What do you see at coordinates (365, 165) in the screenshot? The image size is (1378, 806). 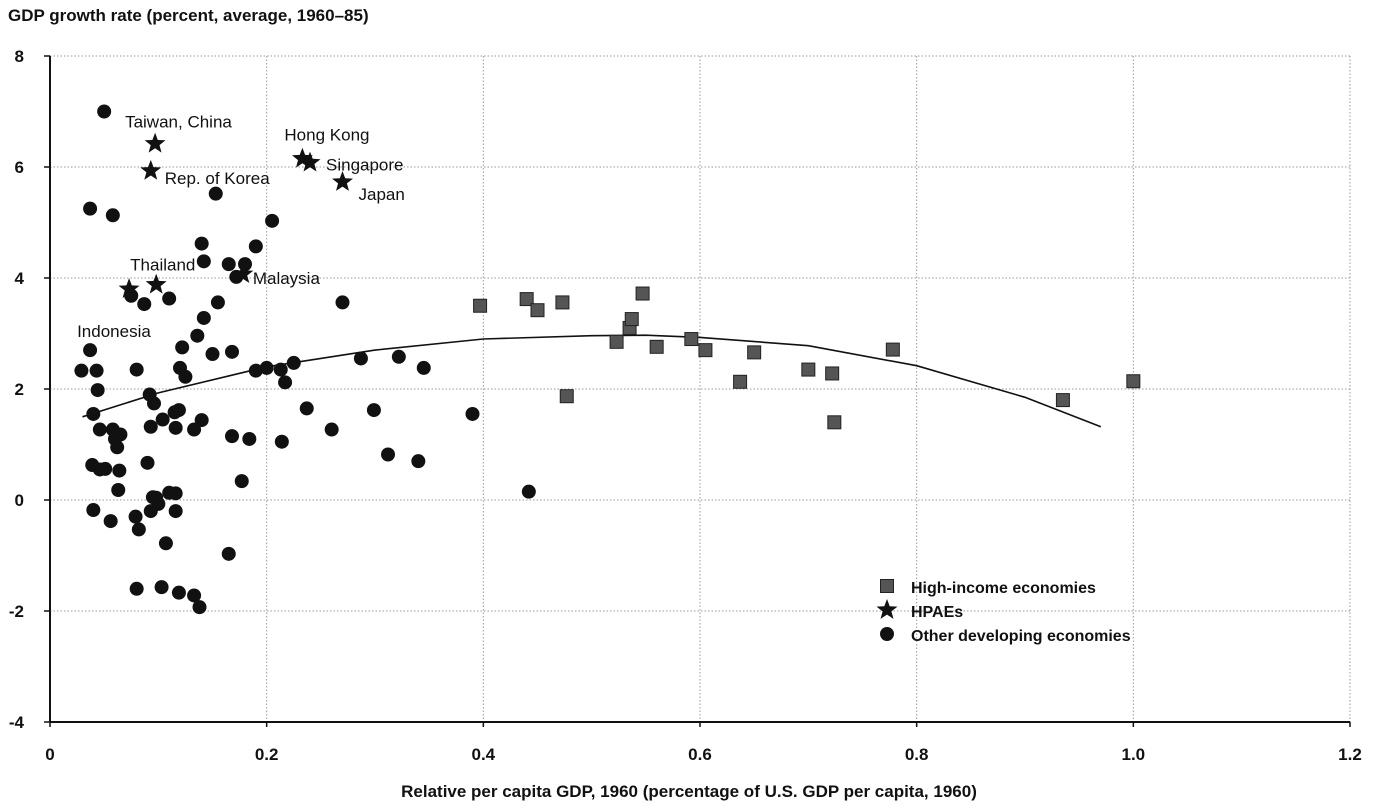 I see `point-label: Singapore` at bounding box center [365, 165].